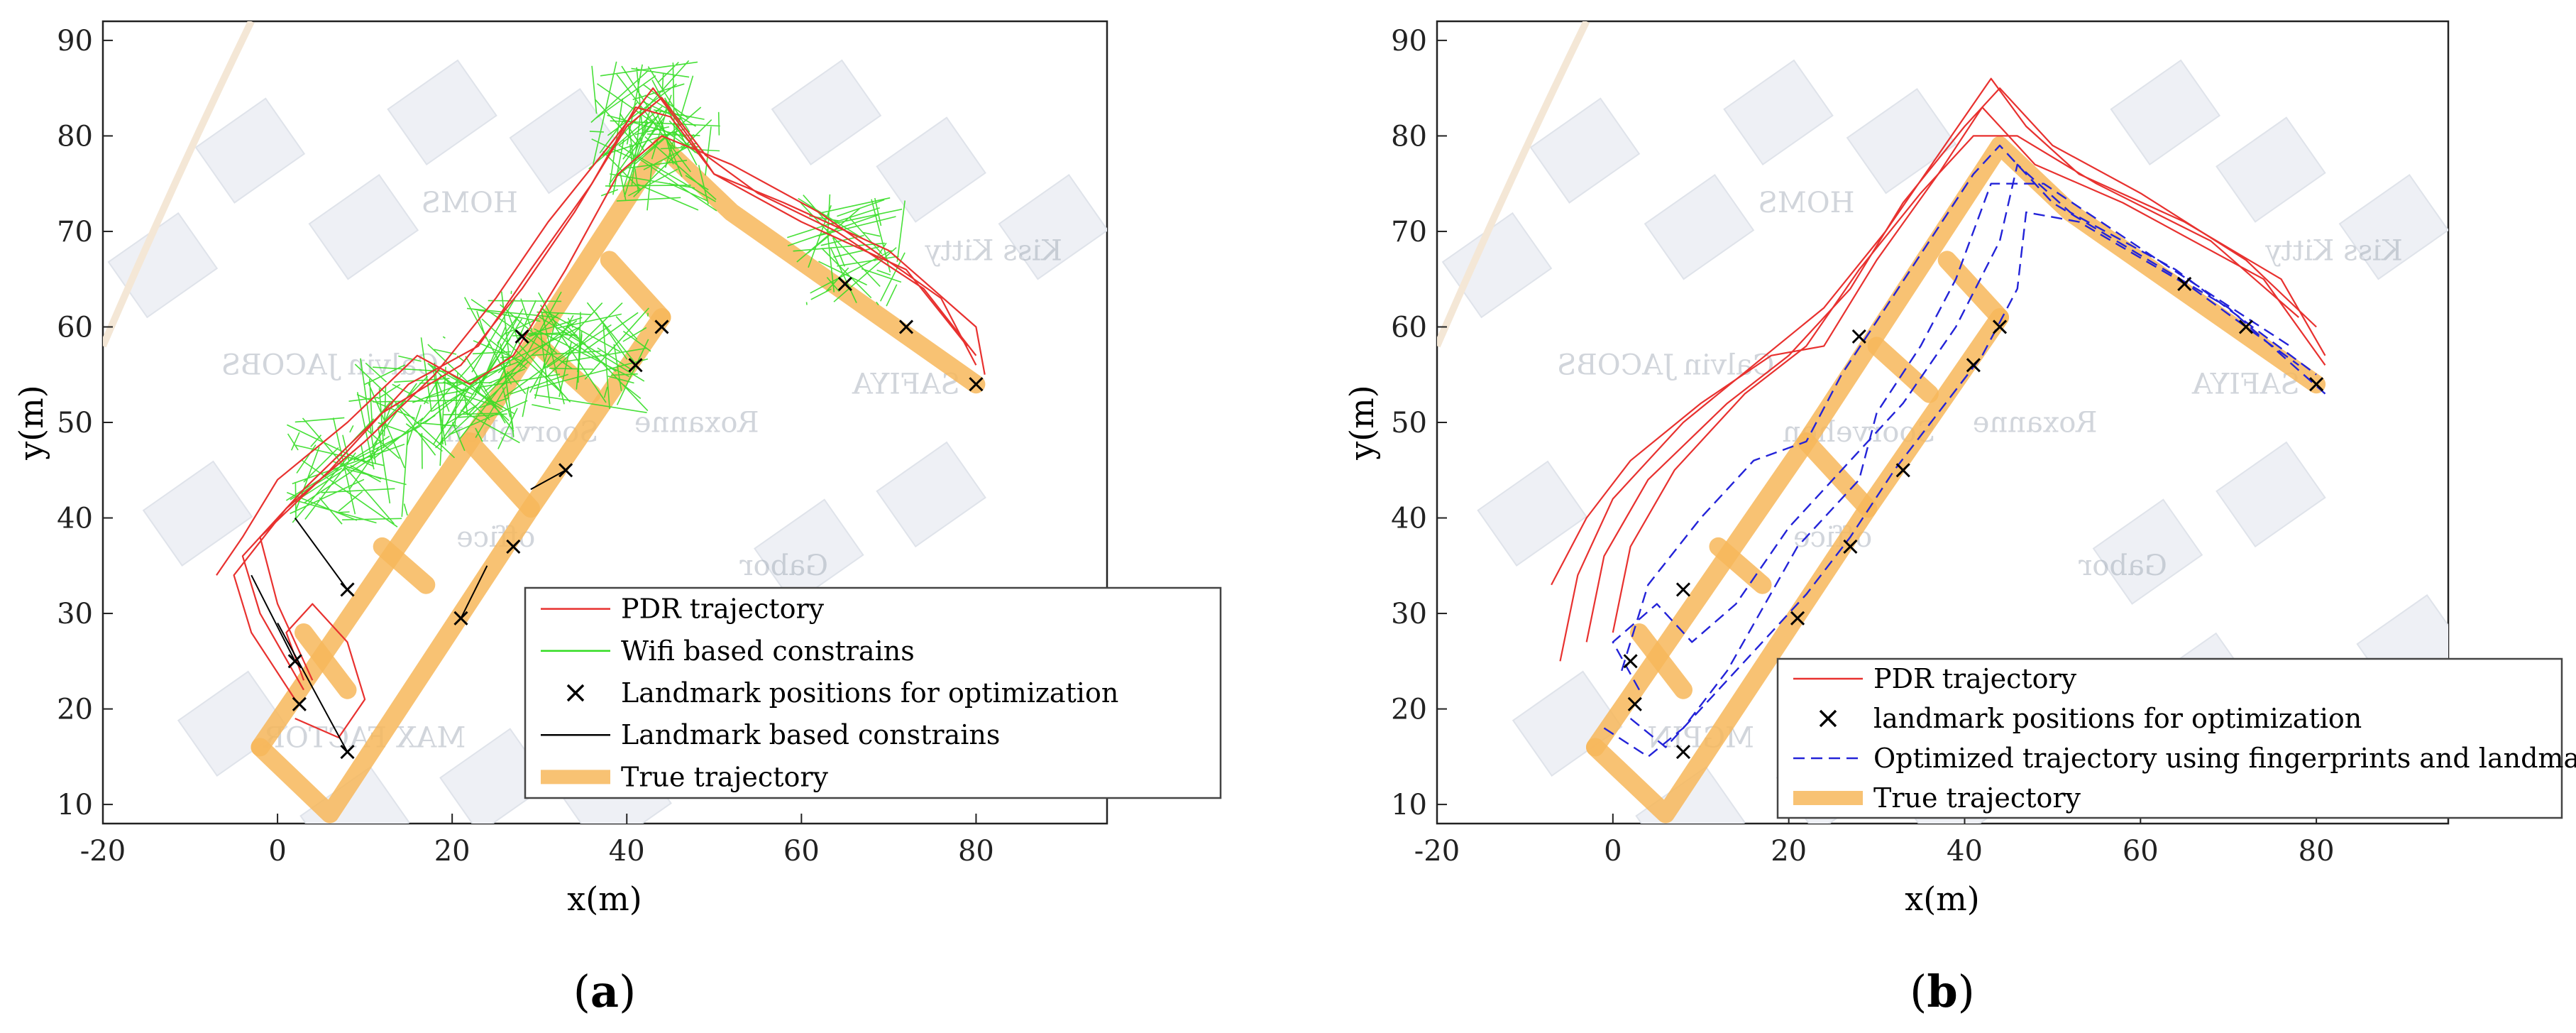 The height and width of the screenshot is (1033, 2576). Describe the element at coordinates (783, 566) in the screenshot. I see `map-label: Gabor` at that location.